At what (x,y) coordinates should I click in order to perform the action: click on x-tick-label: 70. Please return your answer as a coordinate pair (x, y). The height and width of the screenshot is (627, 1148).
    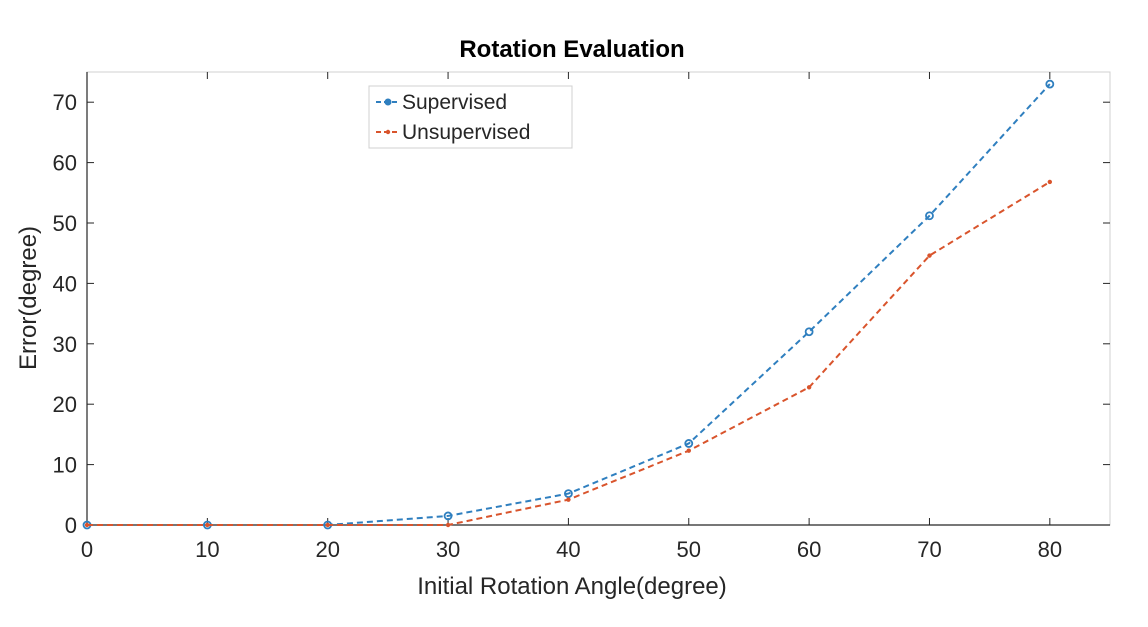
    Looking at the image, I should click on (929, 549).